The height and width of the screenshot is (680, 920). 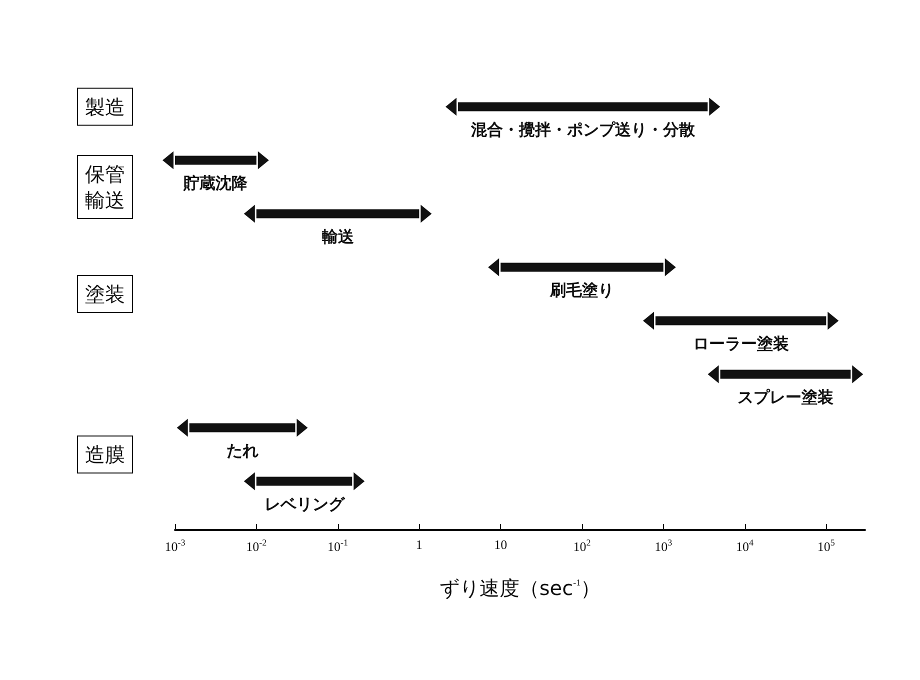 I want to click on y-tick-label: 刷毛塗り, so click(x=581, y=290).